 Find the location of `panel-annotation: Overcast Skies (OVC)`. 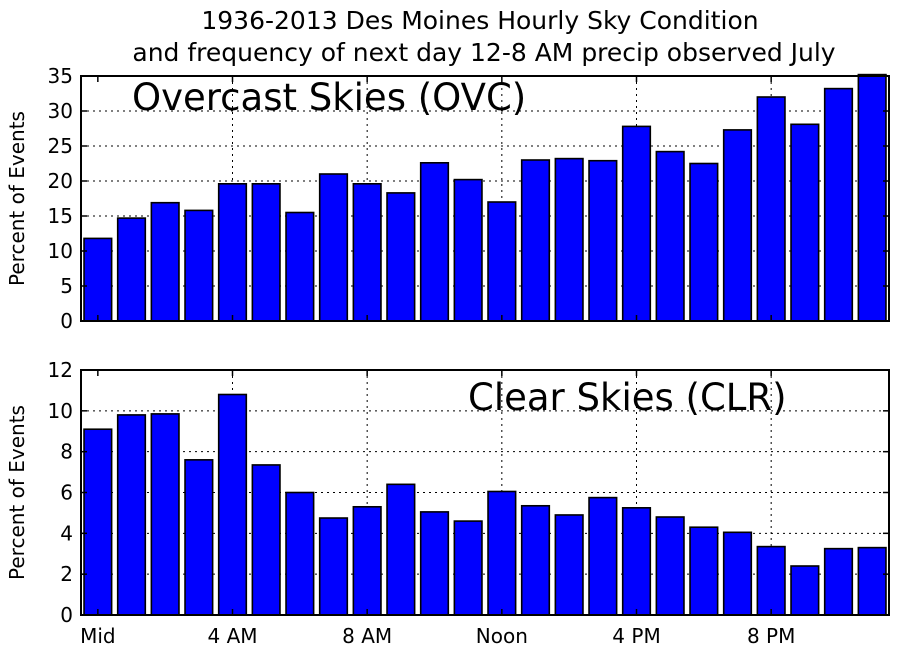

panel-annotation: Overcast Skies (OVC) is located at coordinates (329, 97).